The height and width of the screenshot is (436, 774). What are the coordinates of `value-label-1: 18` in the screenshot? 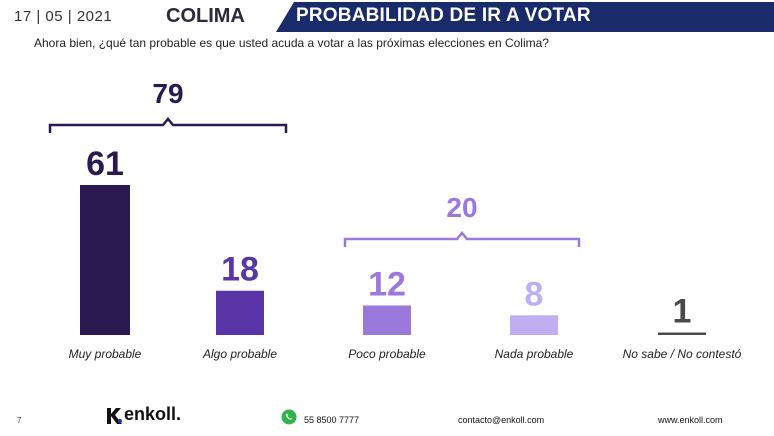 It's located at (240, 270).